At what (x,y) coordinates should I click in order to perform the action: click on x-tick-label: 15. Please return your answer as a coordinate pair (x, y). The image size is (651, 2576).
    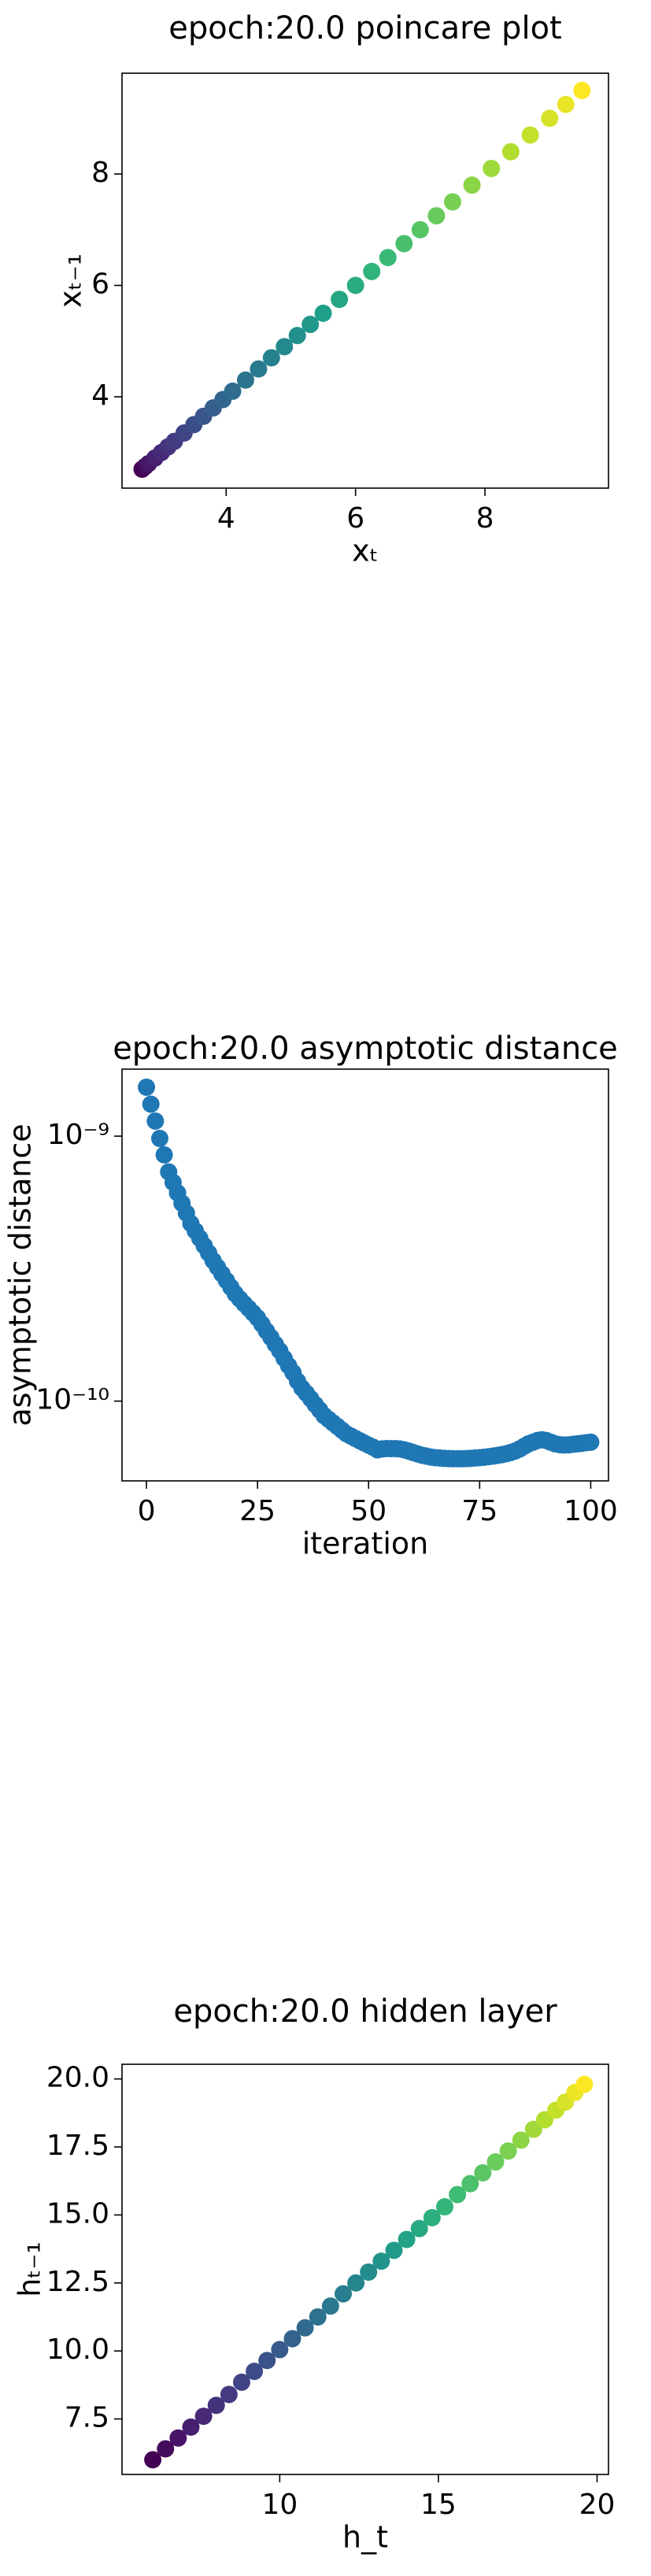
    Looking at the image, I should click on (438, 2505).